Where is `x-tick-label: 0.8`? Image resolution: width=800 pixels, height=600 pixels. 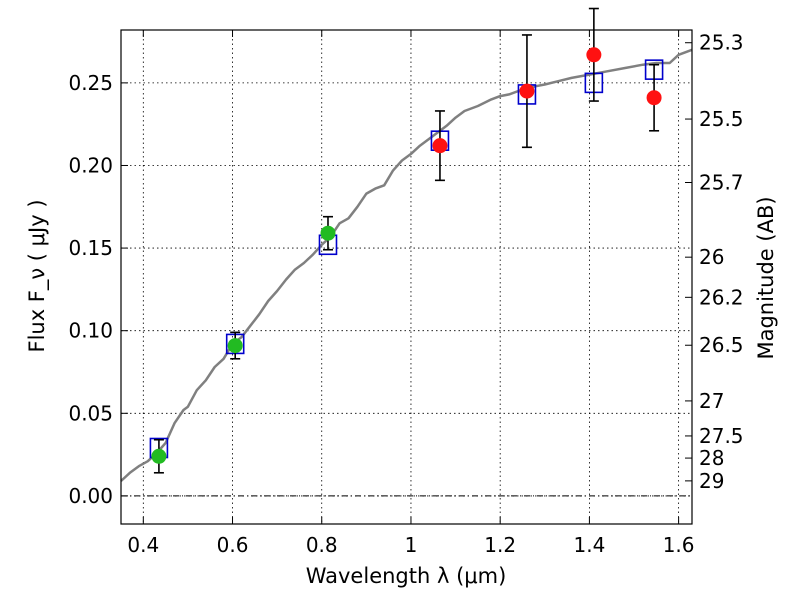 x-tick-label: 0.8 is located at coordinates (322, 545).